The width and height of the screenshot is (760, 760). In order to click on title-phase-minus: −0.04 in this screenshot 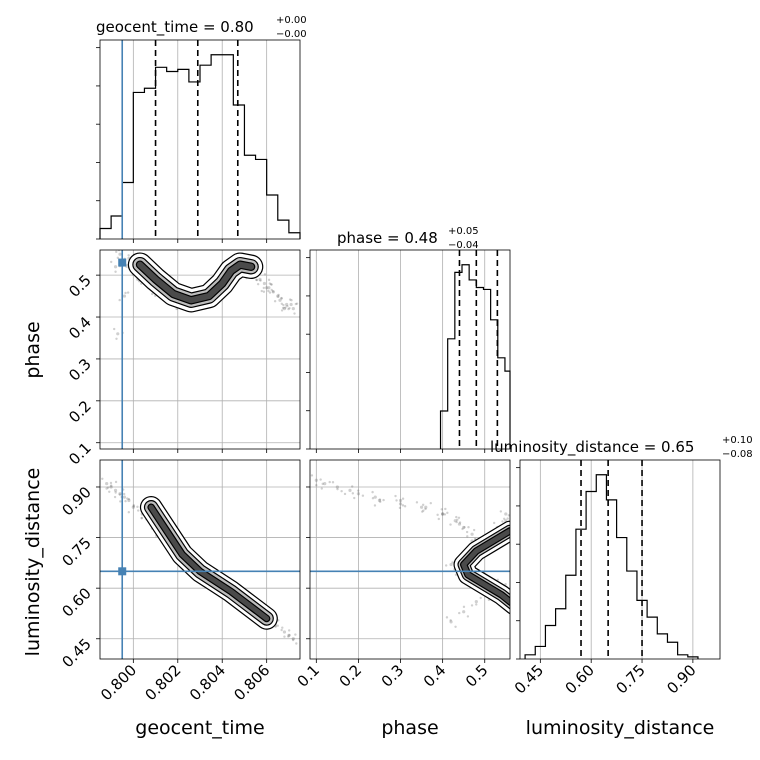, I will do `click(463, 245)`.